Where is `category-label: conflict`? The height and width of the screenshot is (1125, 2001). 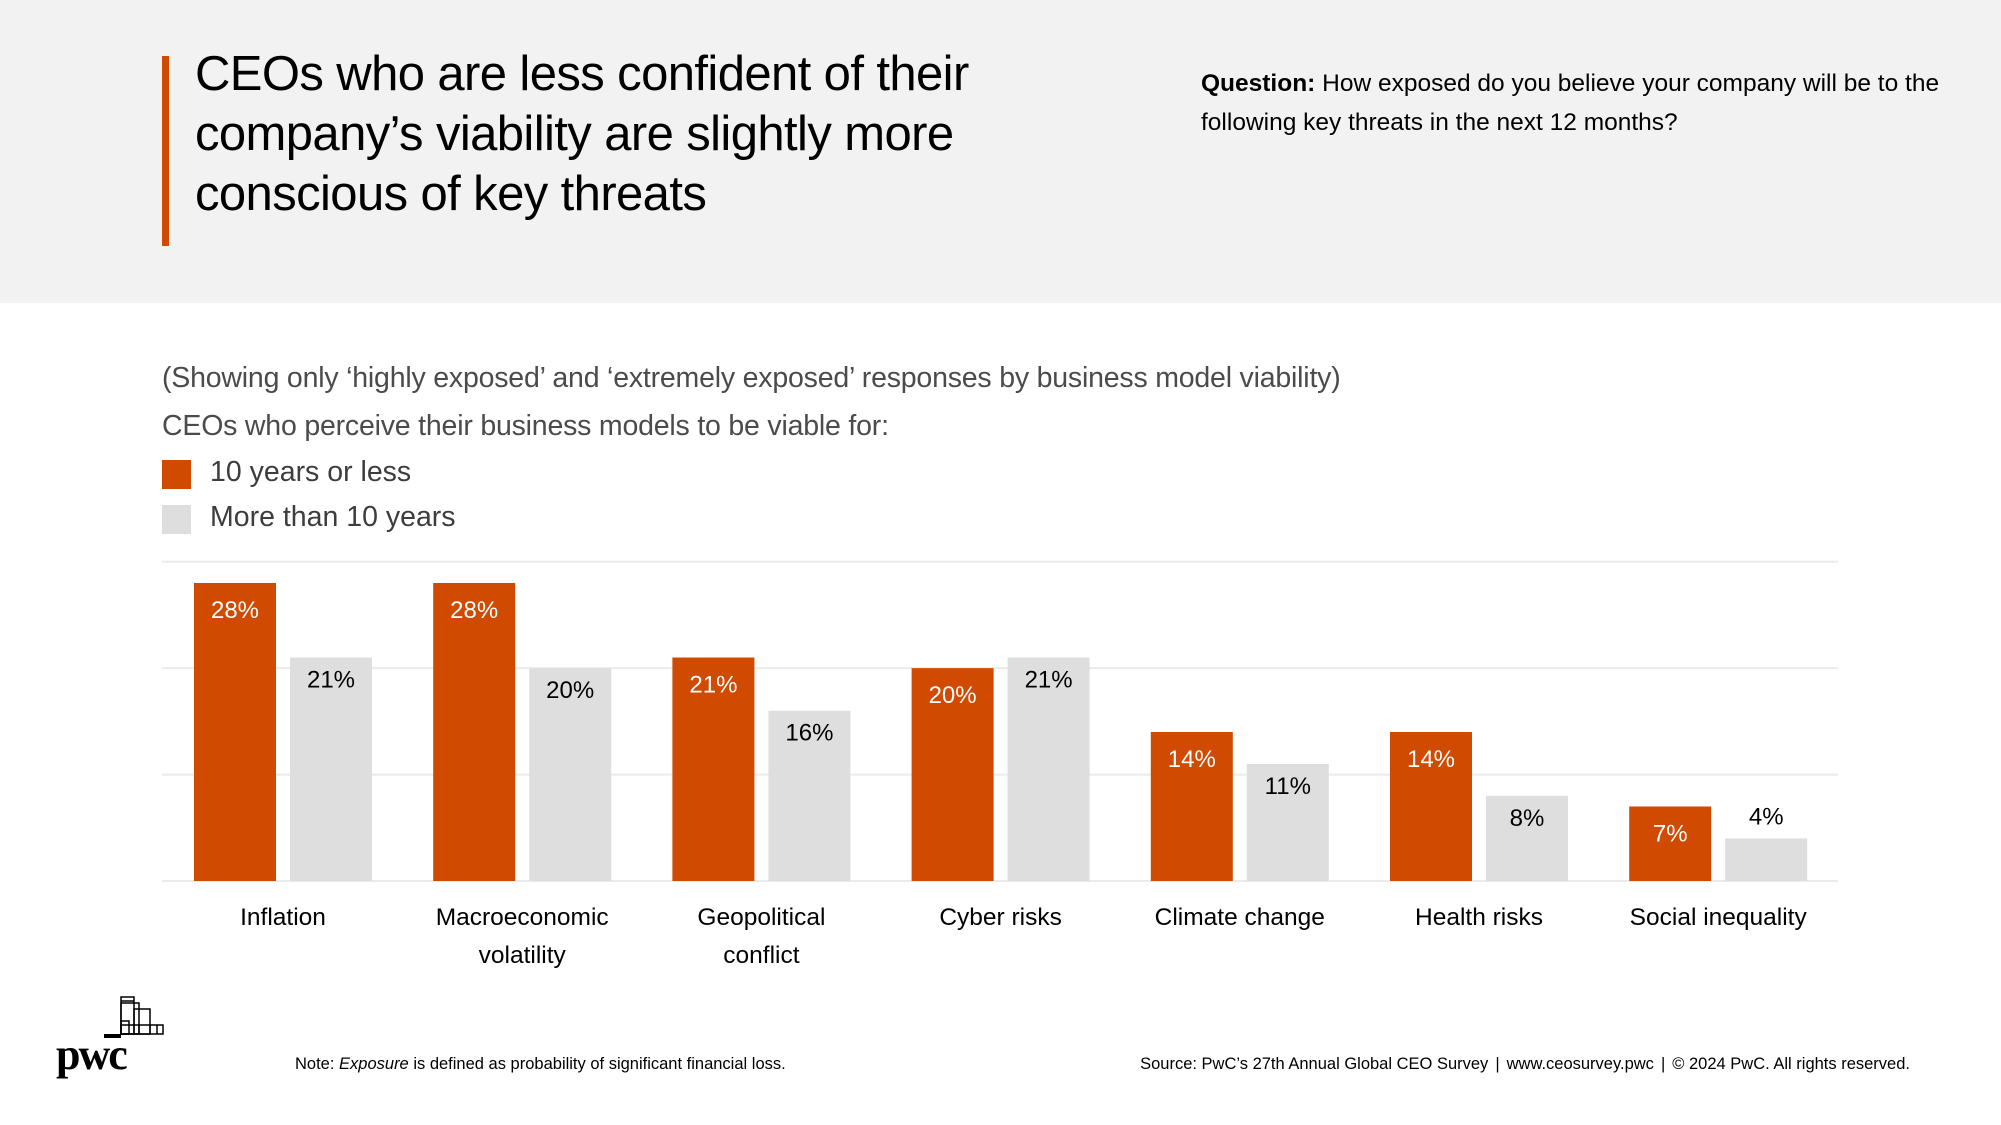
category-label: conflict is located at coordinates (761, 955).